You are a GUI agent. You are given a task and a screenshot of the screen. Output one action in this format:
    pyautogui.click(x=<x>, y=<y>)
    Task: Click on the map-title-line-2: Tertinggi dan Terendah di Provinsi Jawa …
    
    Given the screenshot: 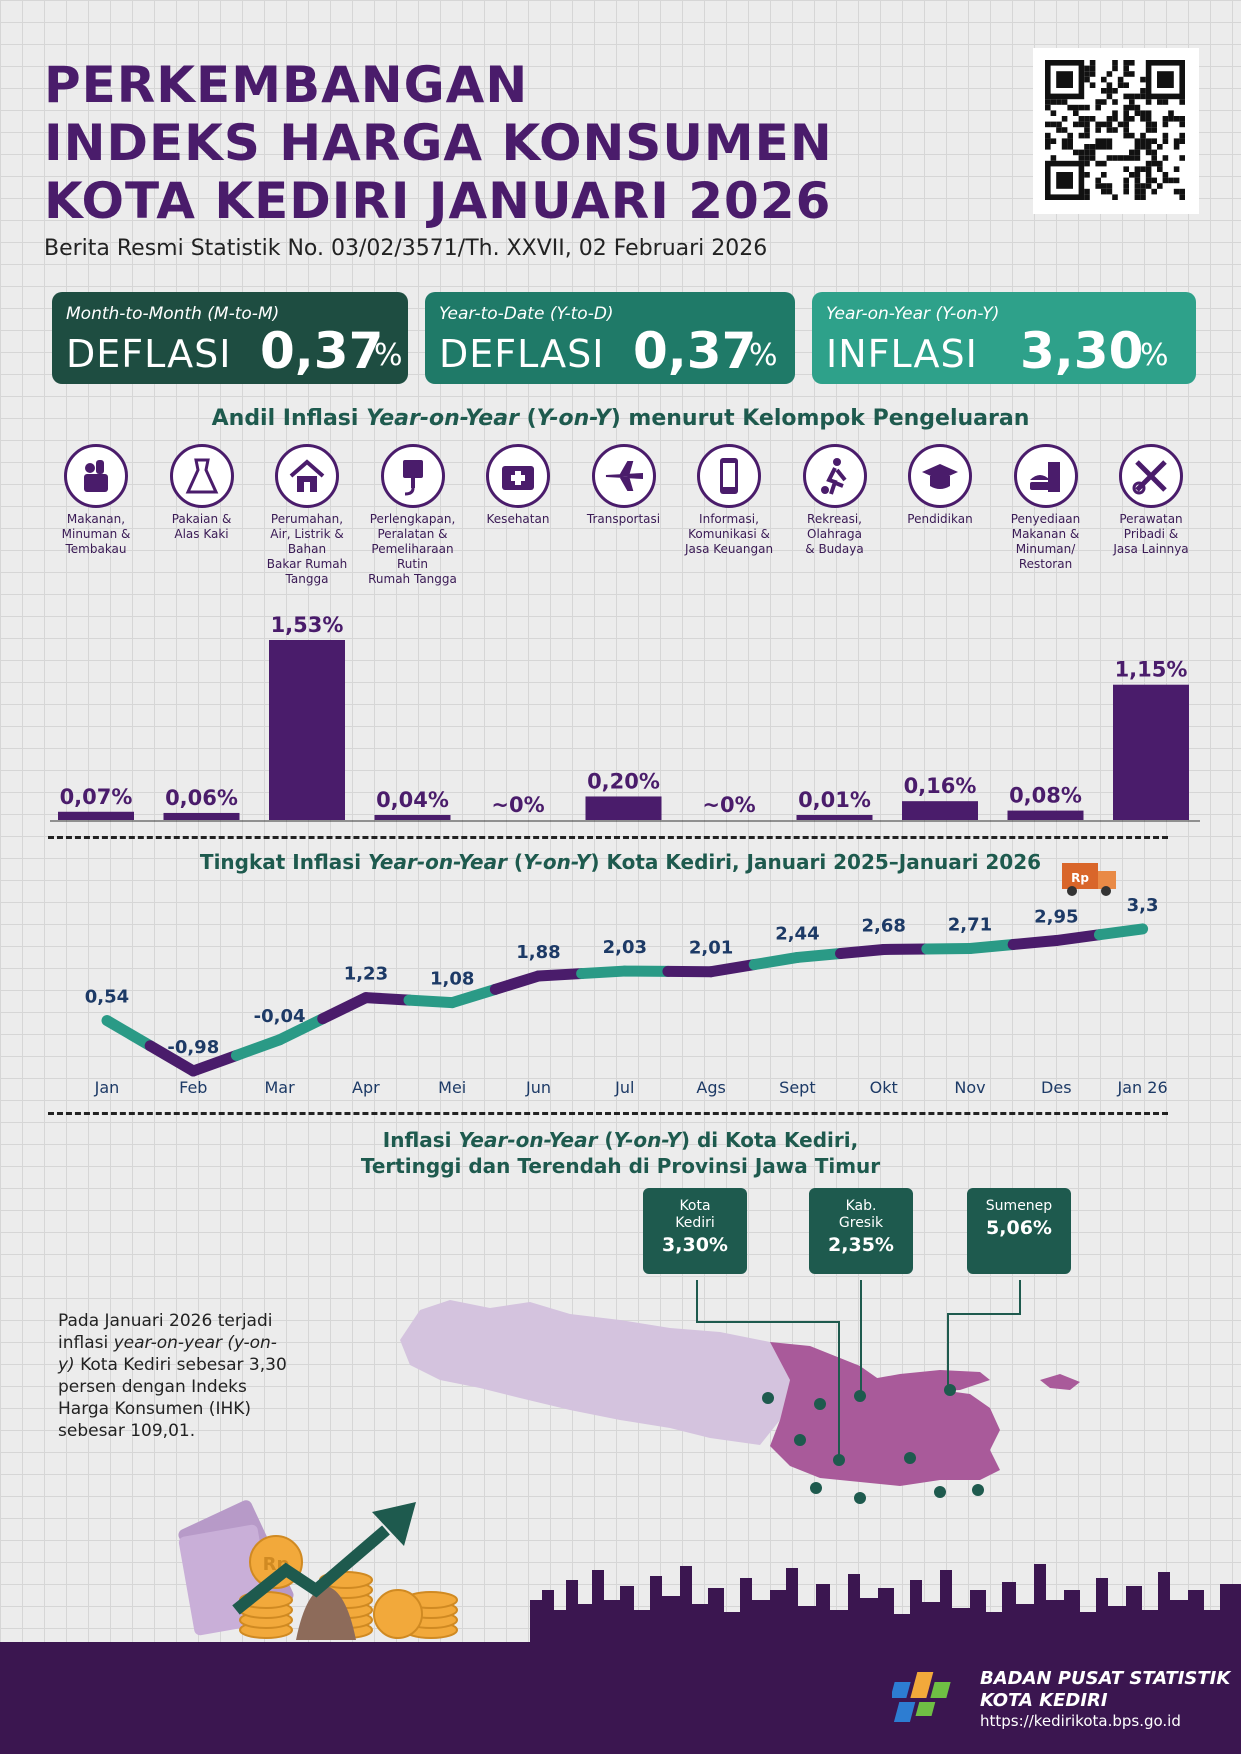 What is the action you would take?
    pyautogui.click(x=620, y=1166)
    